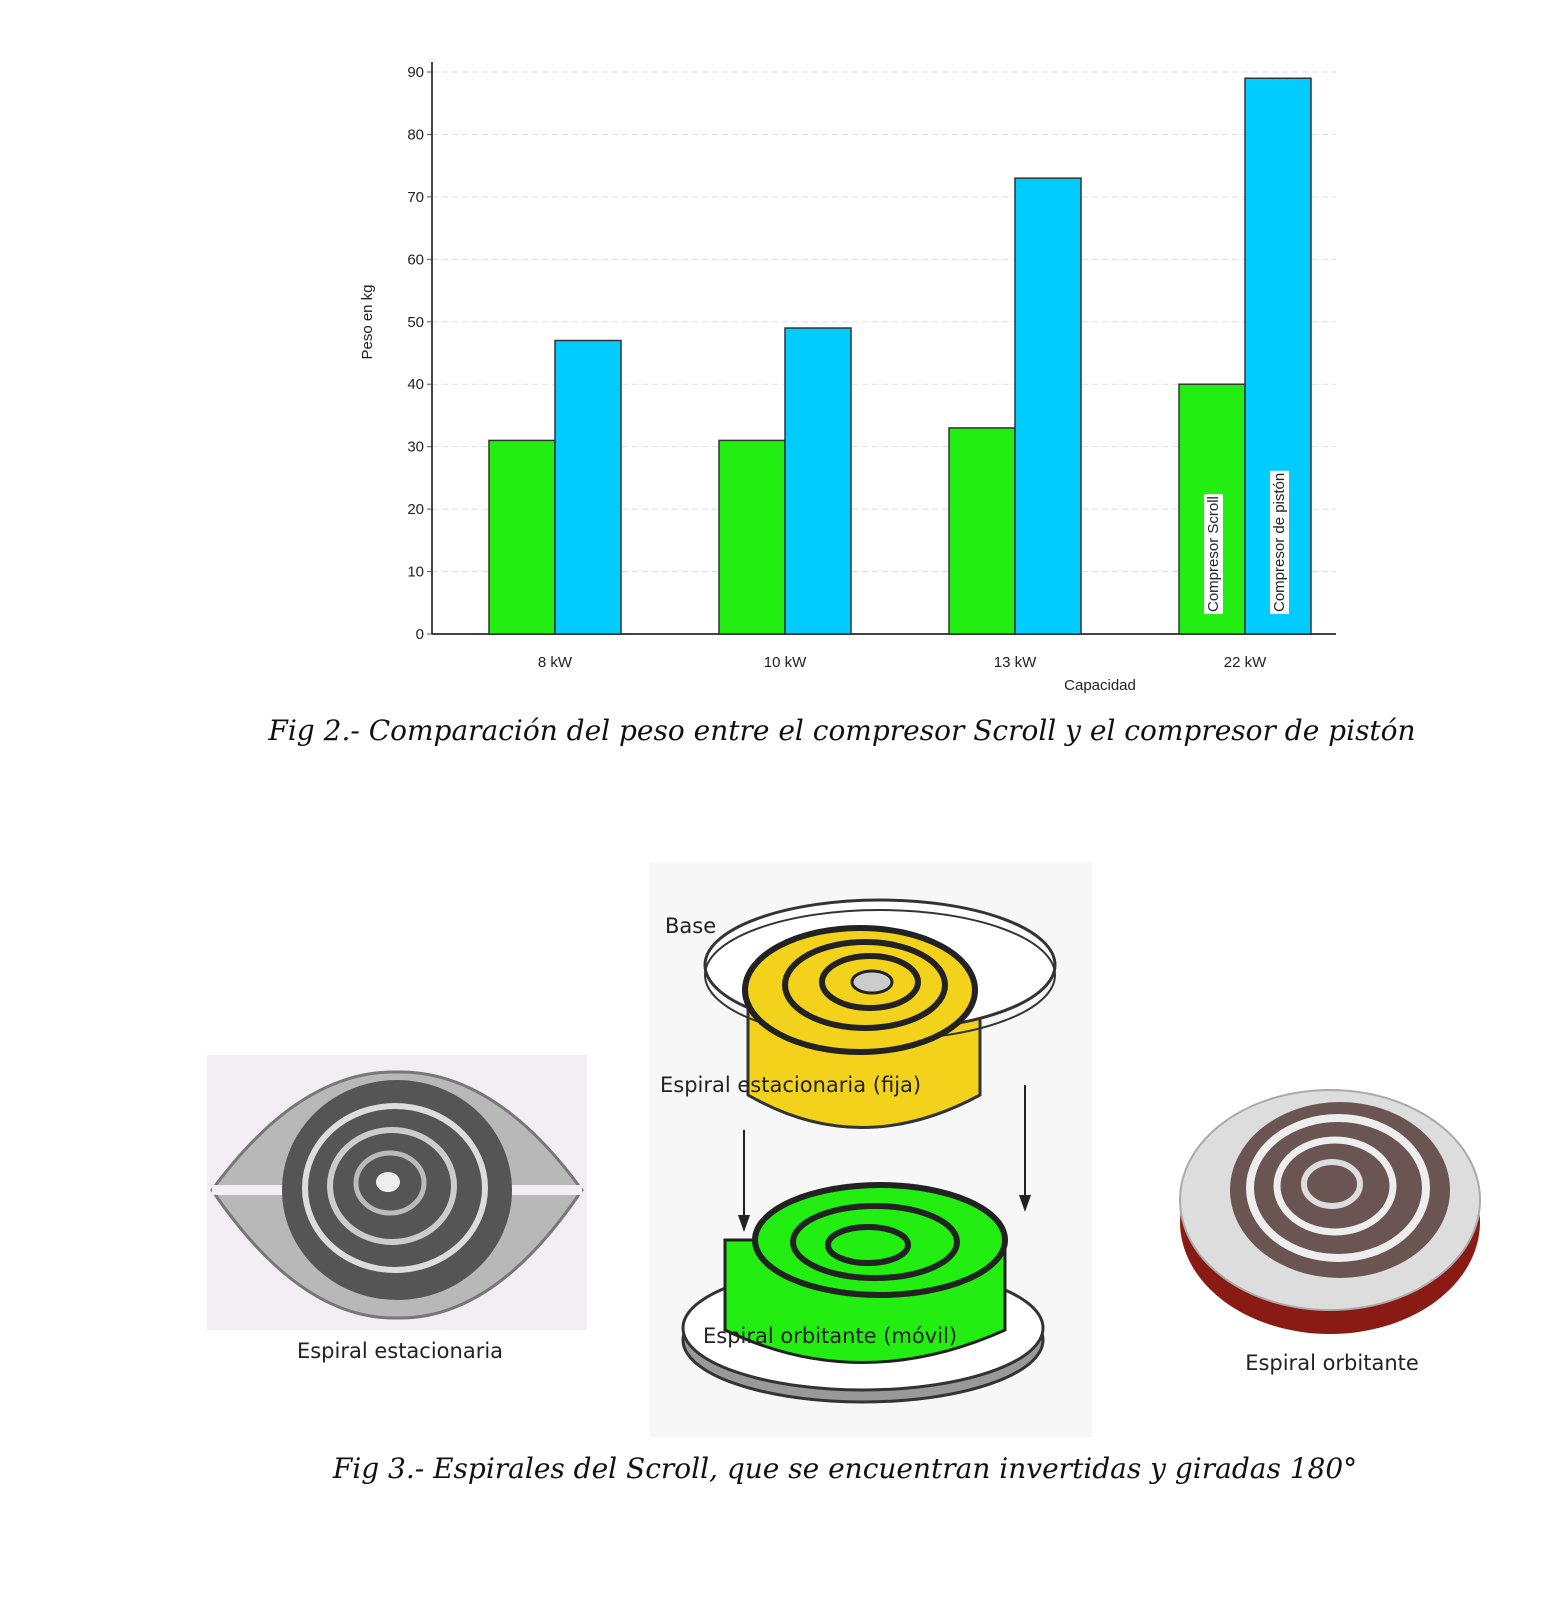 The image size is (1542, 1600). I want to click on x-tick-label: 8 kW, so click(555, 662).